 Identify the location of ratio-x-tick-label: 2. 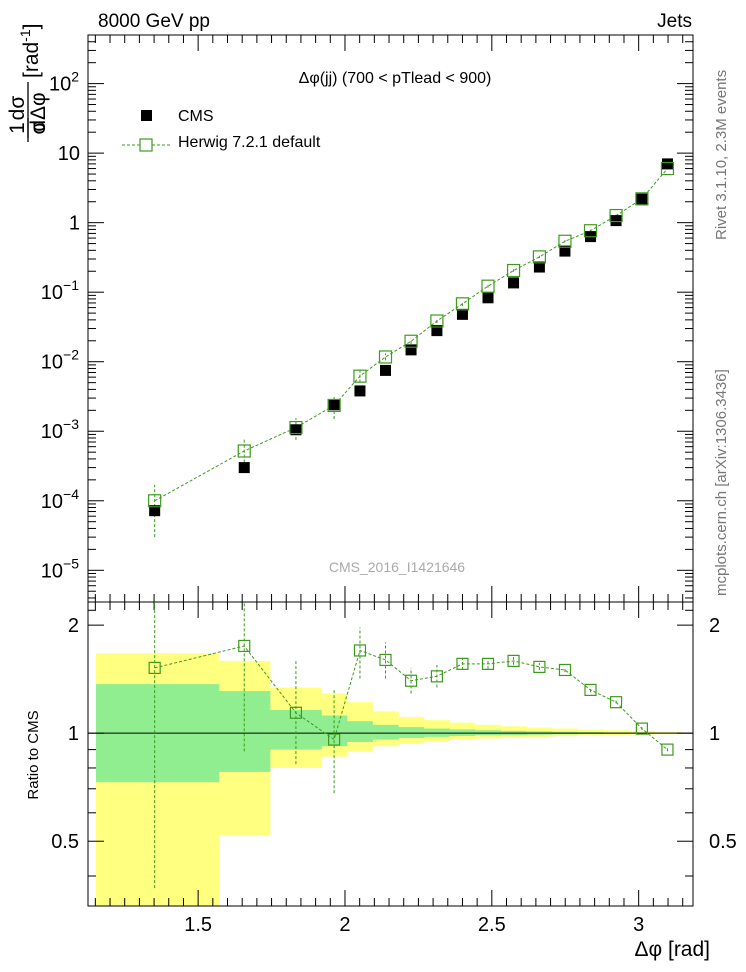
(344, 925).